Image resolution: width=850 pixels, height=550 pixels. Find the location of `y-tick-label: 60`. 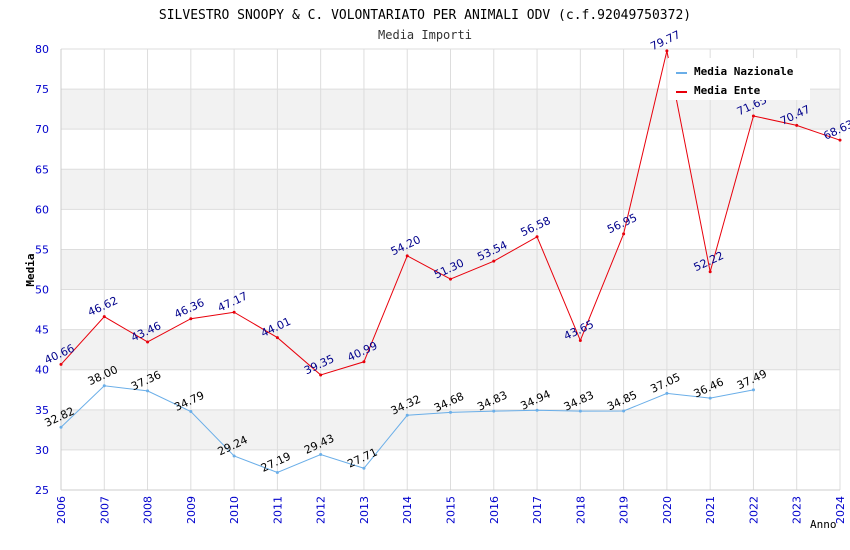

y-tick-label: 60 is located at coordinates (42, 209).